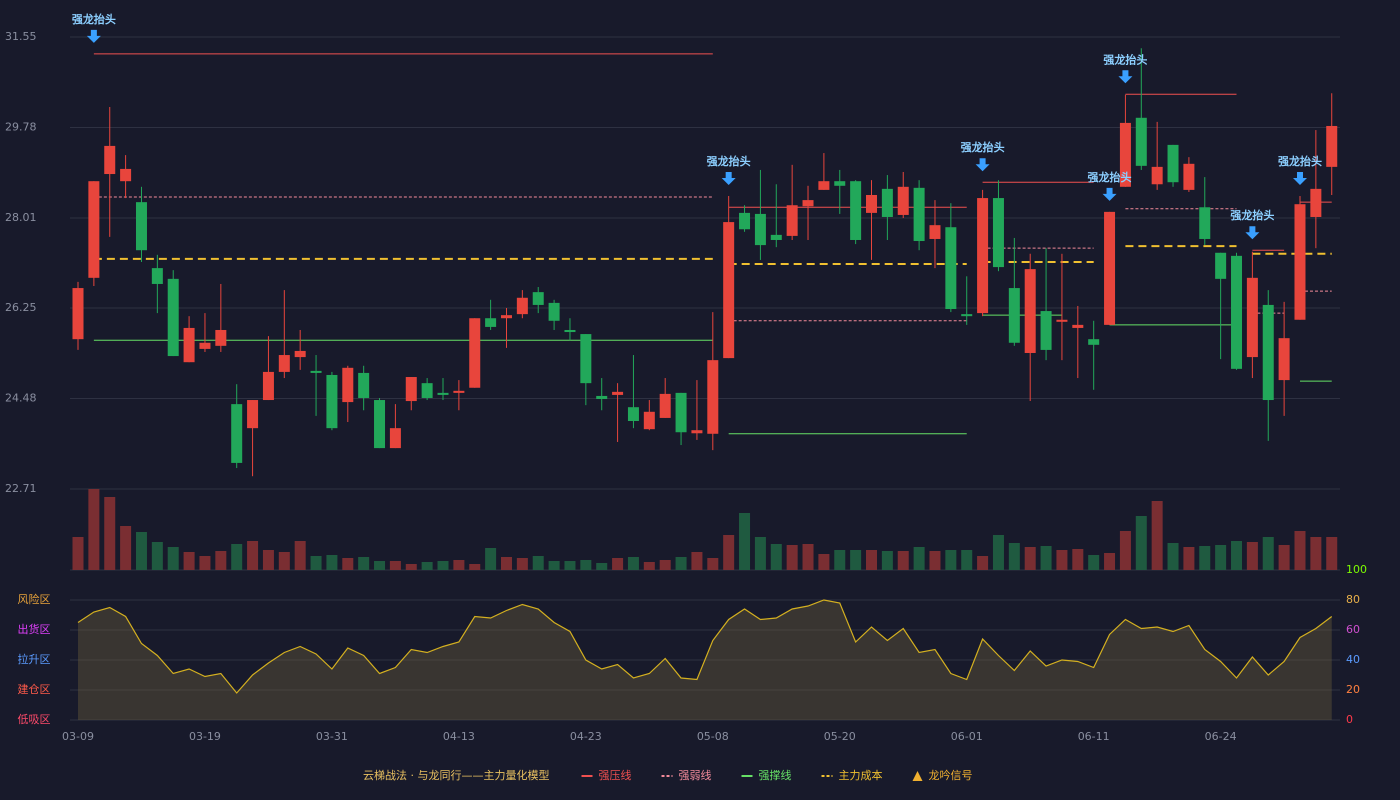 The height and width of the screenshot is (800, 1400). Describe the element at coordinates (459, 736) in the screenshot. I see `x-tick-label: 04-13` at that location.